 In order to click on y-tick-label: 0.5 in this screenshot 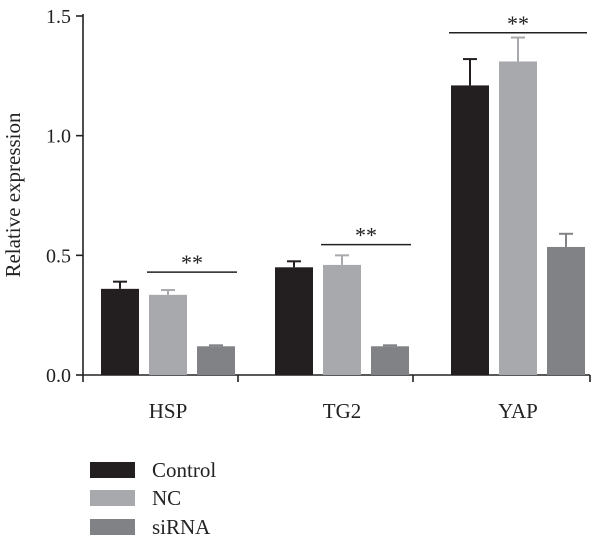, I will do `click(58, 256)`.